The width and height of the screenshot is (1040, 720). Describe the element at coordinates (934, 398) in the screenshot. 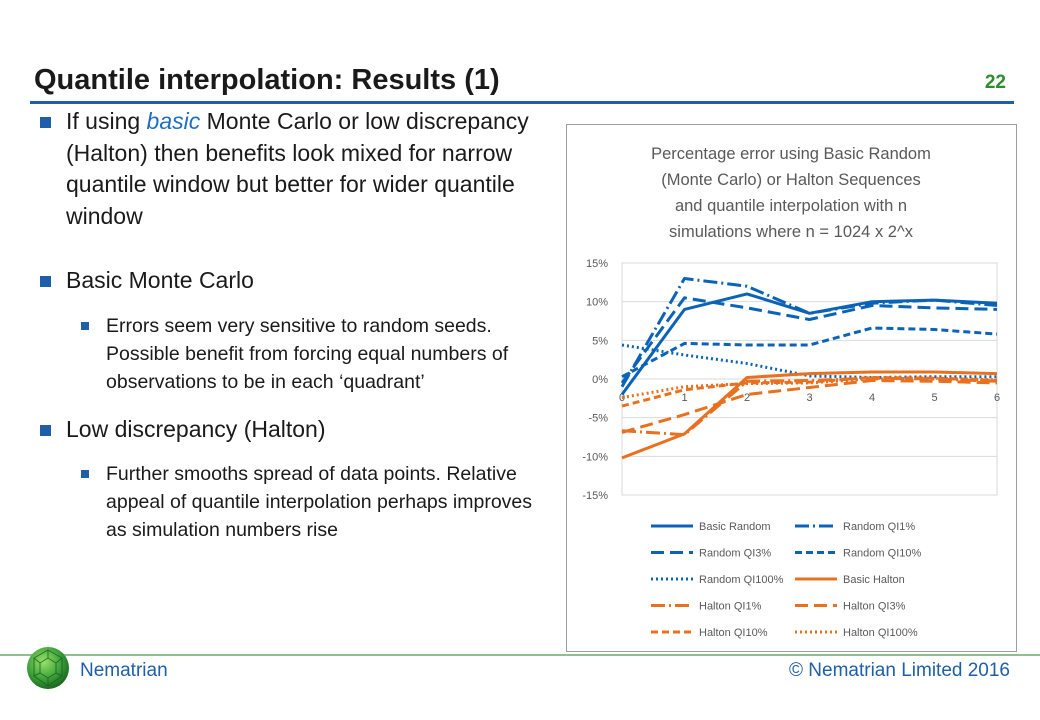

I see `x-tick-label: 5` at that location.